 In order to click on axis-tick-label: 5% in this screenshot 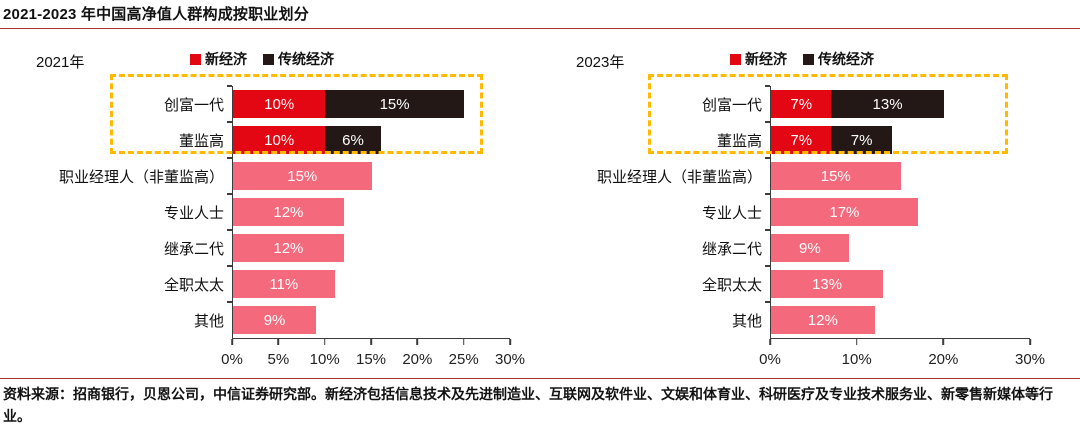, I will do `click(278, 359)`.